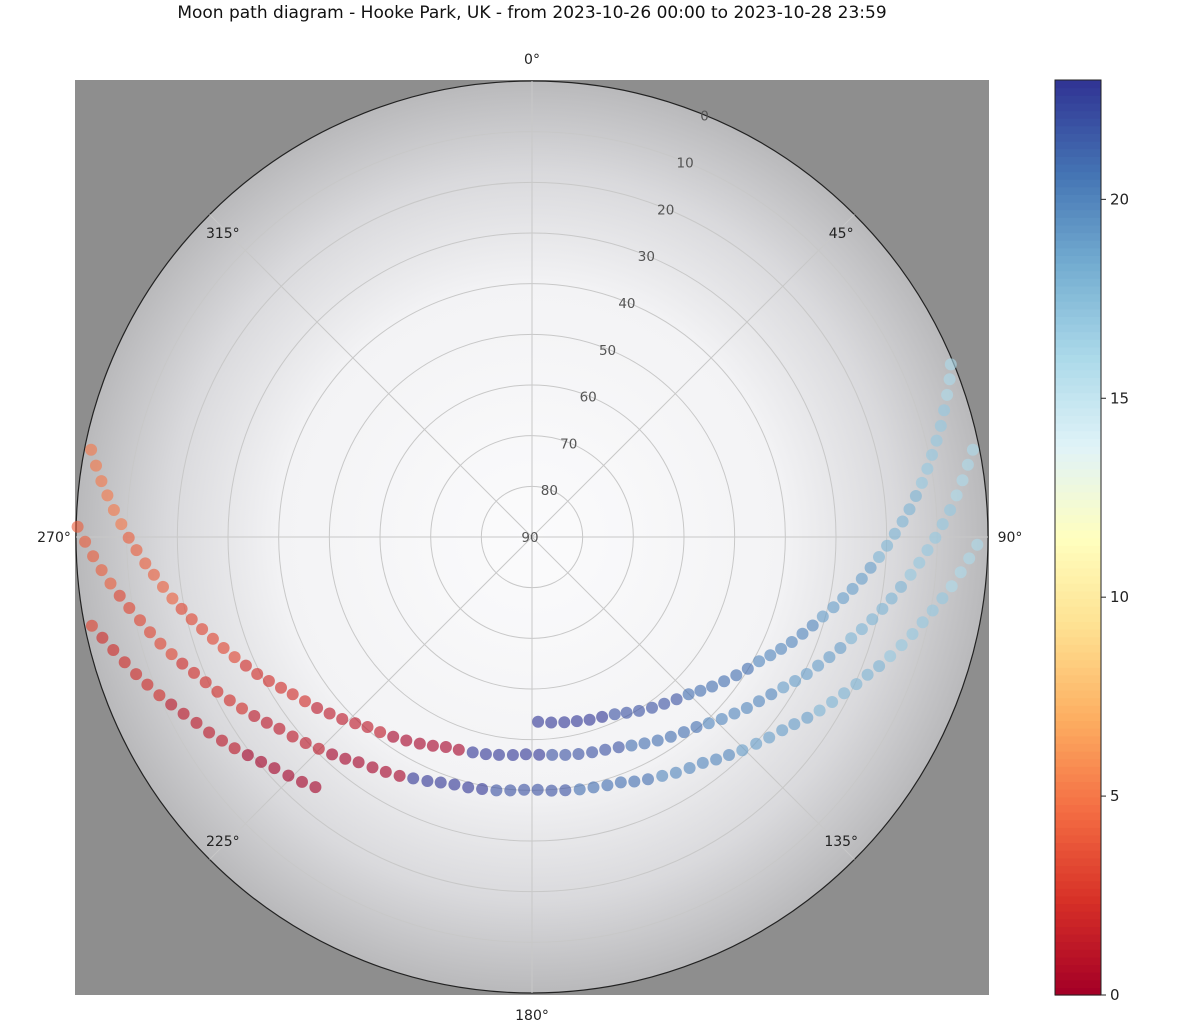  I want to click on altitude-tick-label: 90, so click(529, 538).